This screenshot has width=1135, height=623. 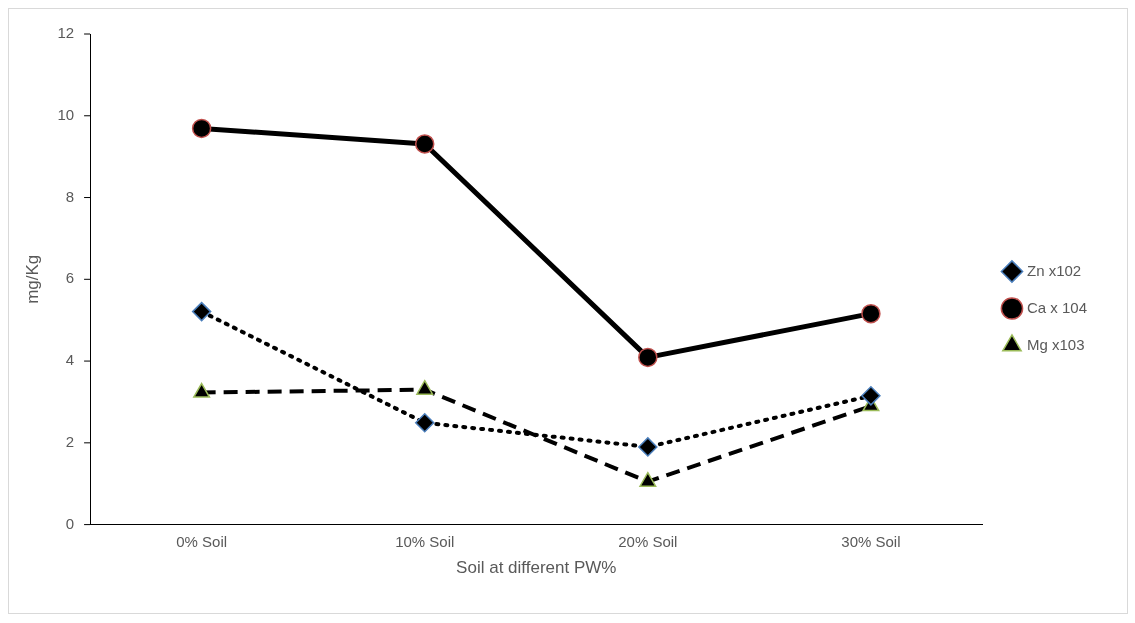 I want to click on y-tick-label: 8, so click(x=70, y=196).